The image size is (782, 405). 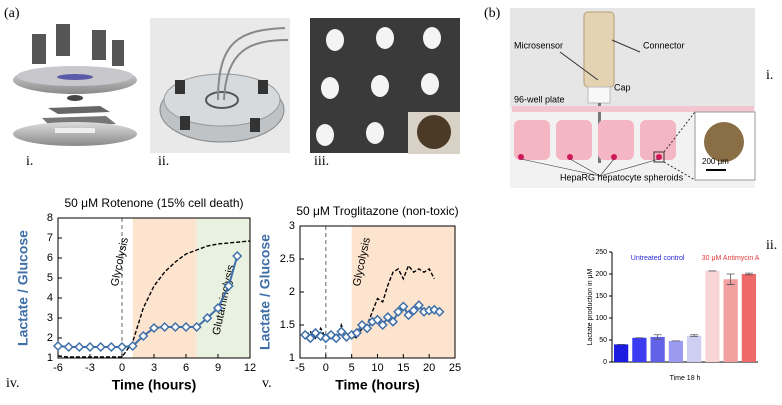 I want to click on y-tick-label: 150, so click(x=601, y=296).